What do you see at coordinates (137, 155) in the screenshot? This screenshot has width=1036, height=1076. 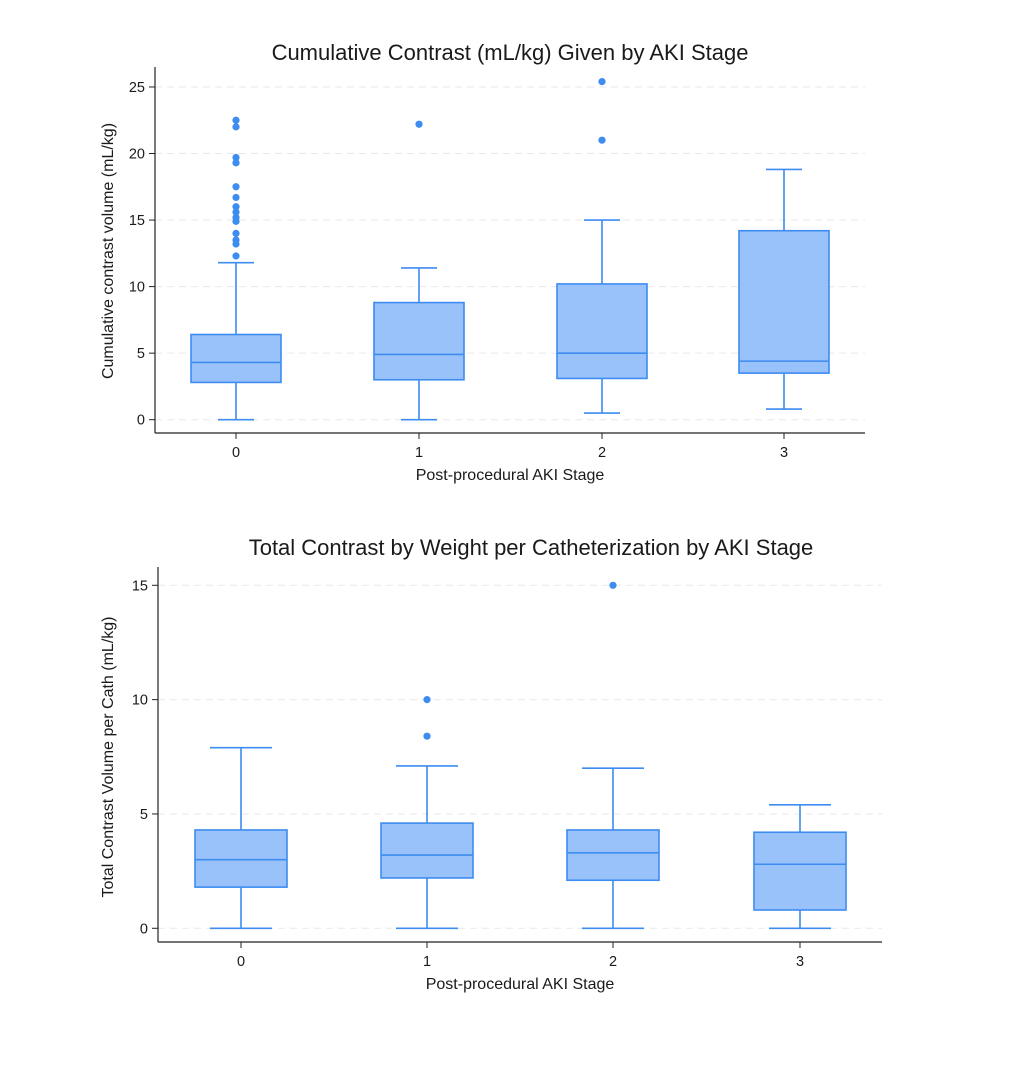 I see `y-tick-label: 20` at bounding box center [137, 155].